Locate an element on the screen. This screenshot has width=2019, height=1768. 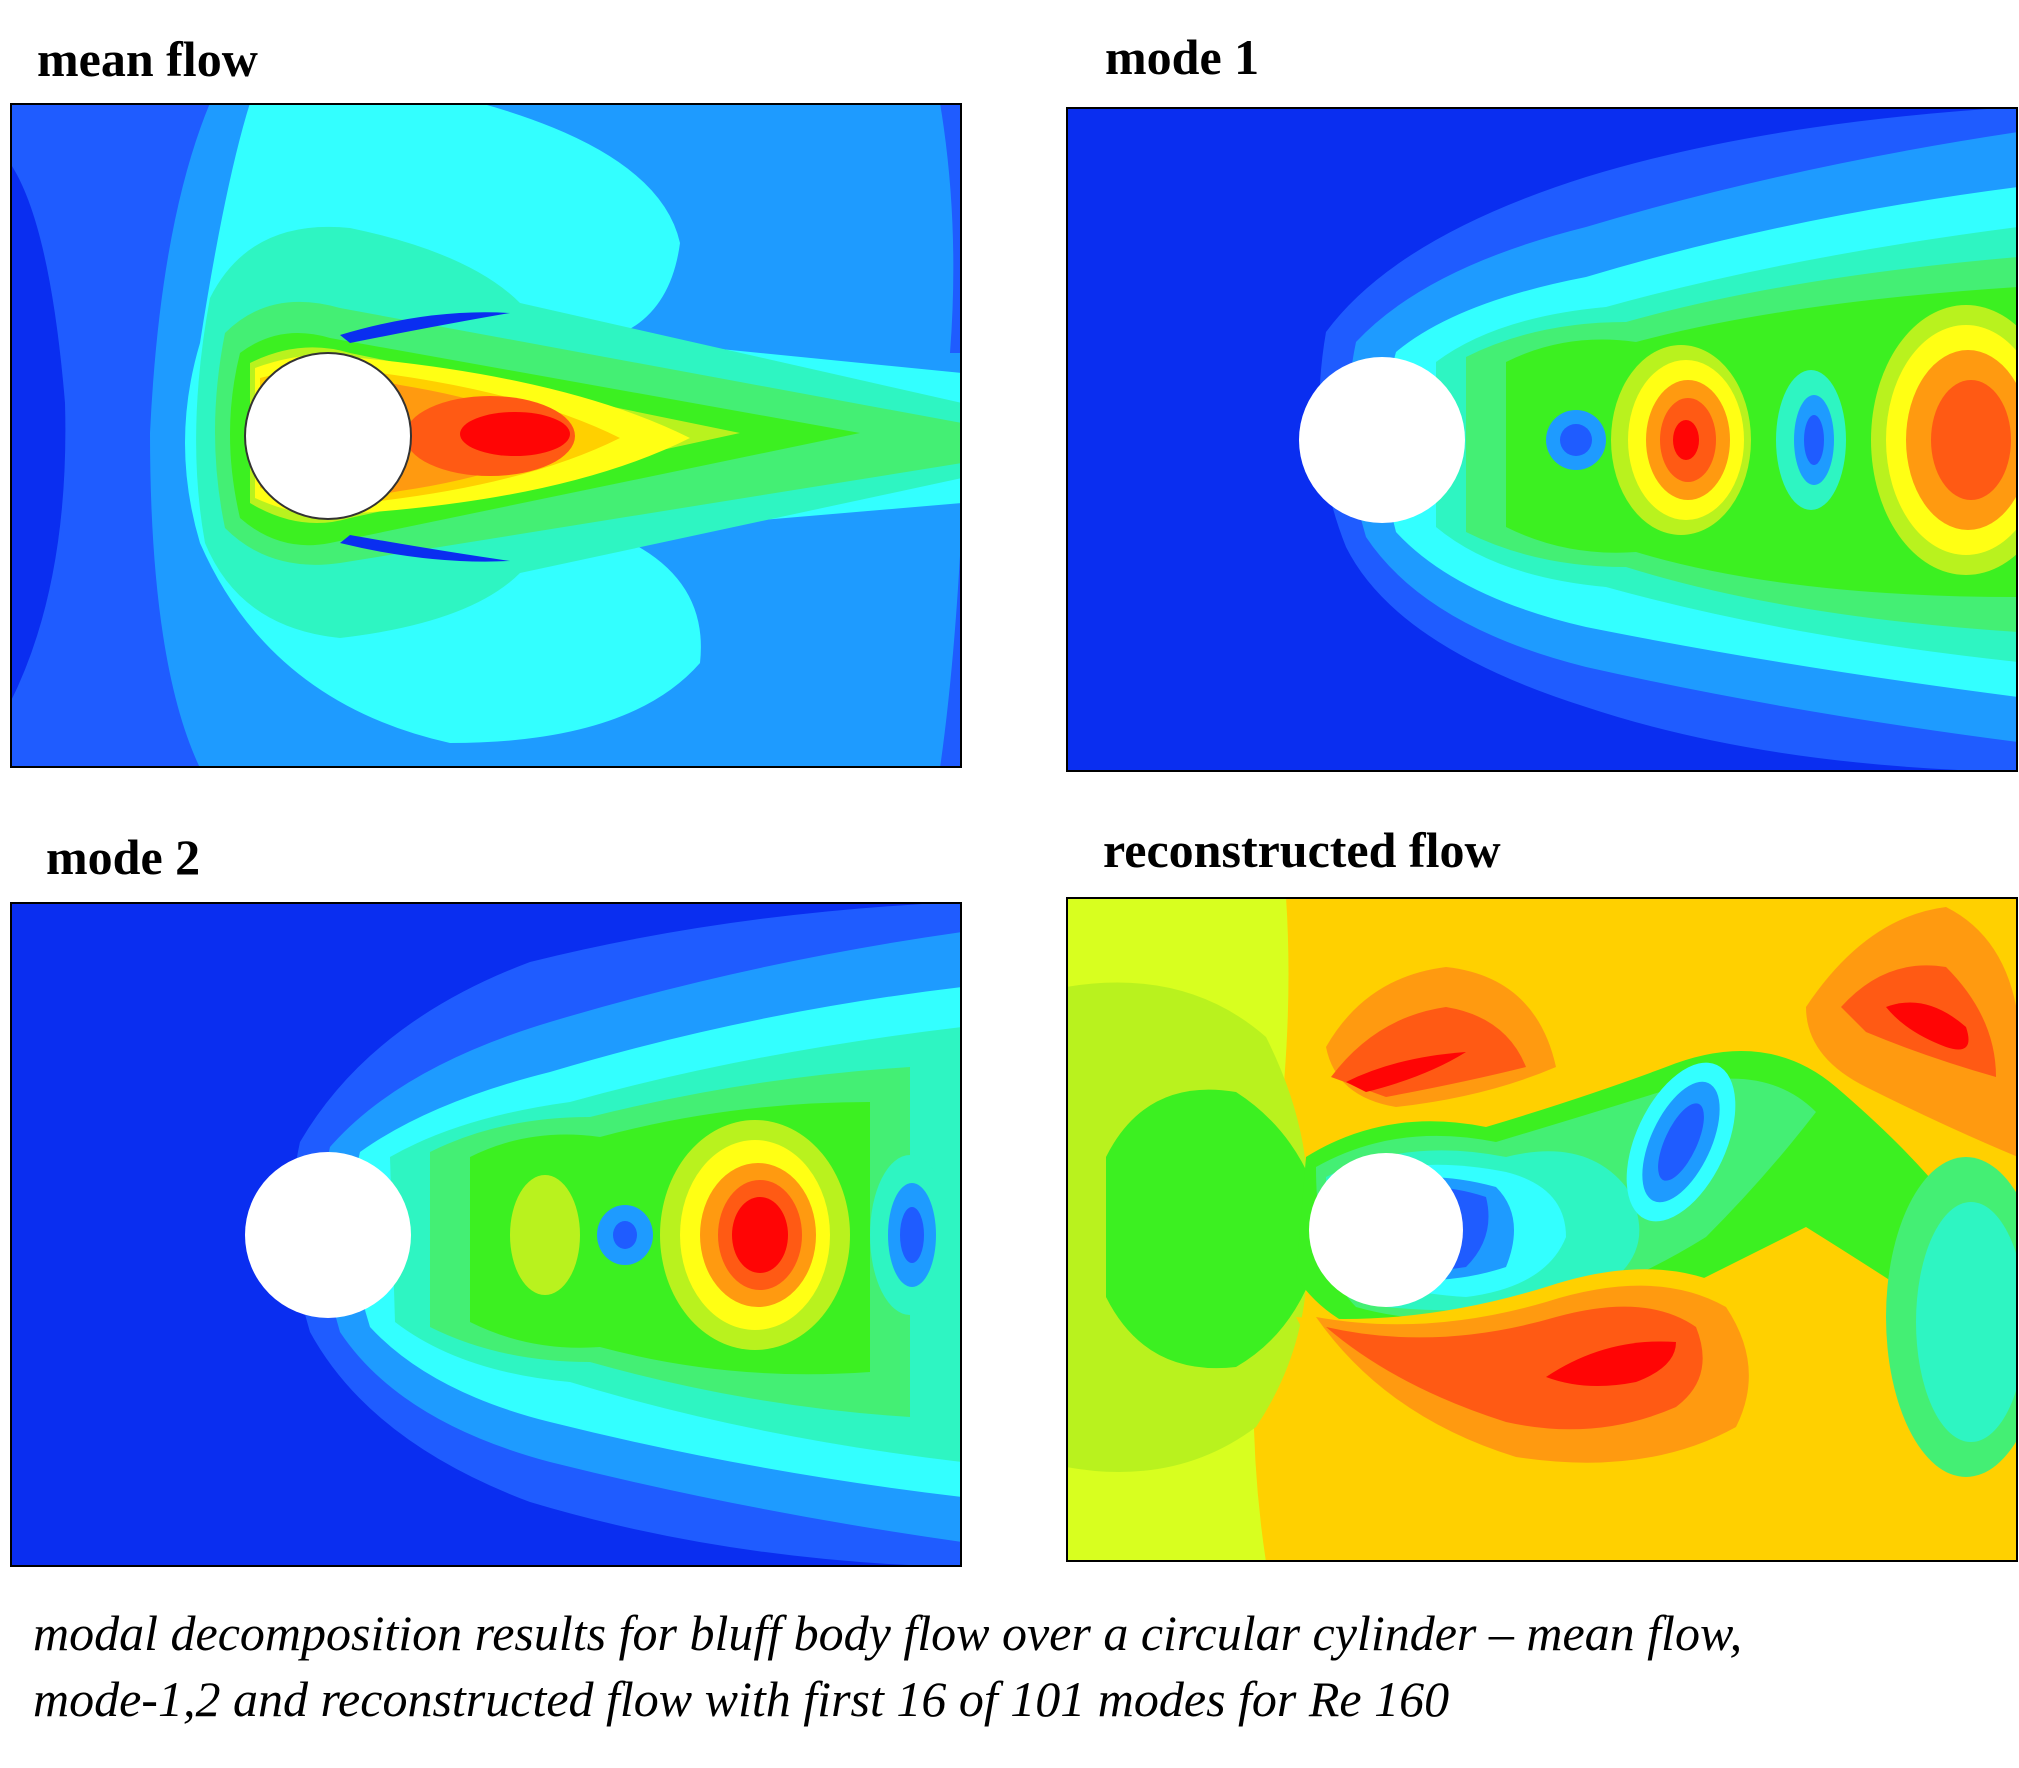
shear-layer-top is located at coordinates (425, 327).